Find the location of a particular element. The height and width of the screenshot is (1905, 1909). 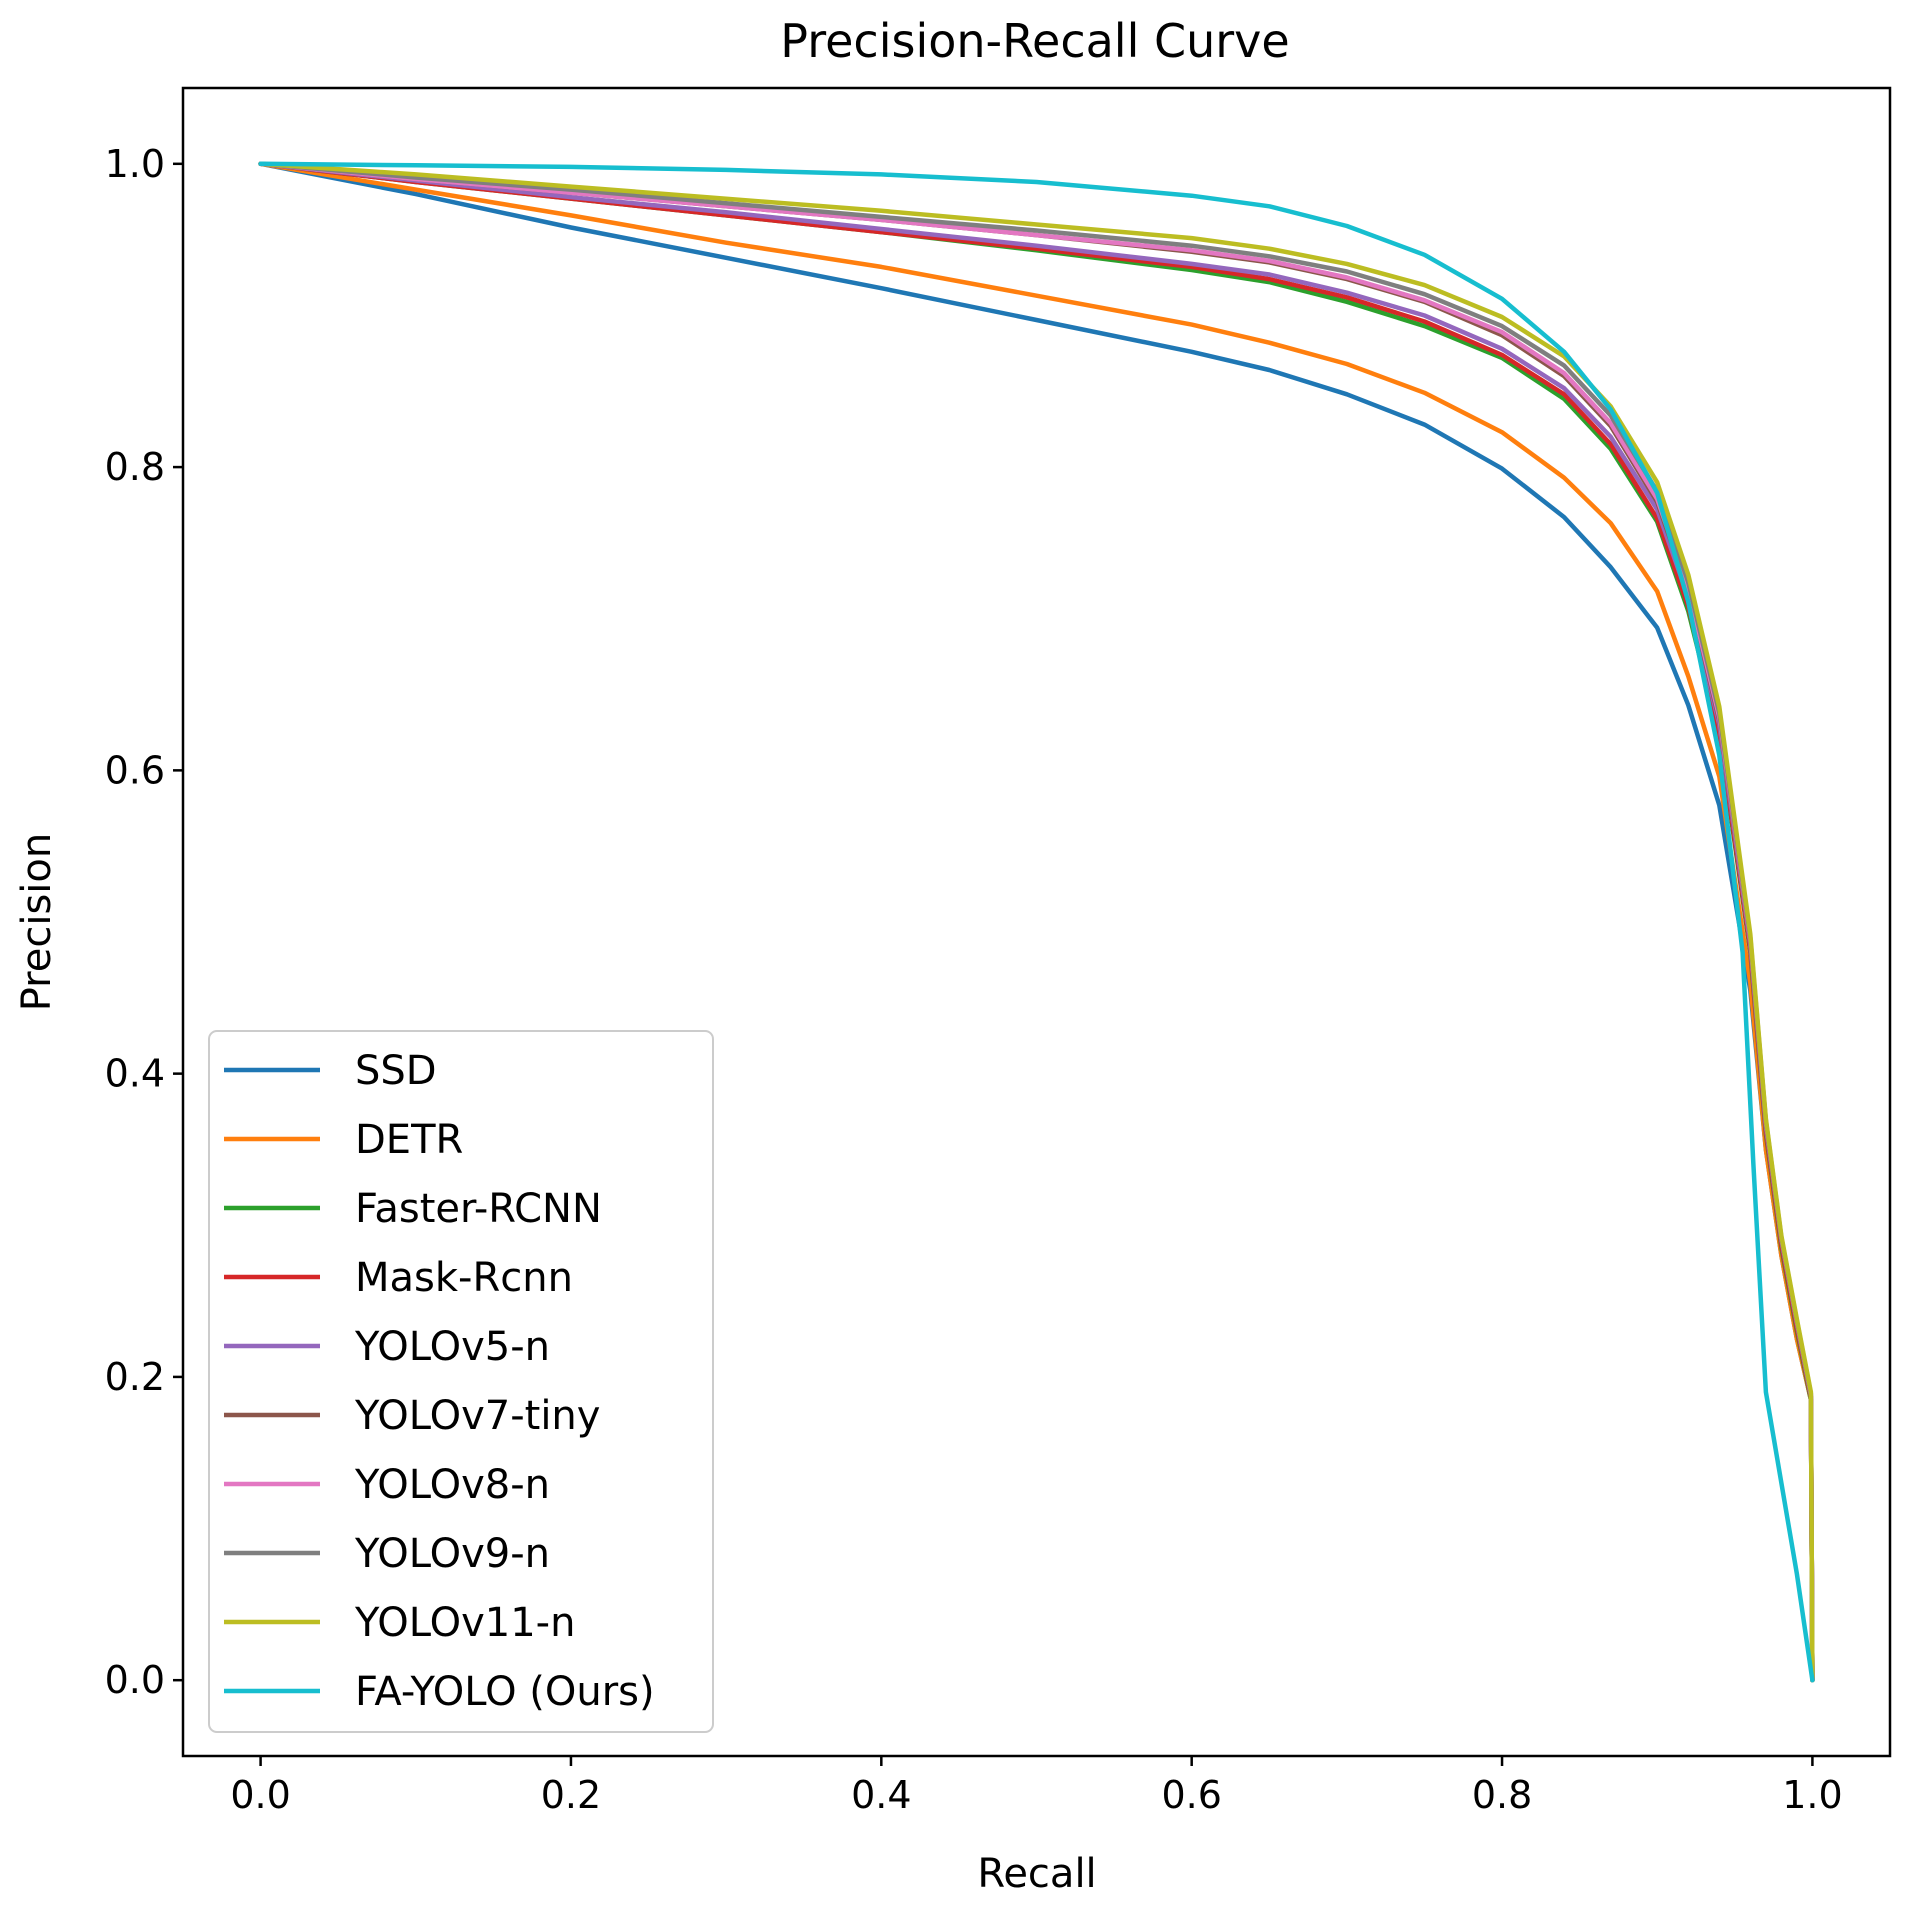

legend-label-yolov8-n: YOLOv8-n is located at coordinates (452, 1485).